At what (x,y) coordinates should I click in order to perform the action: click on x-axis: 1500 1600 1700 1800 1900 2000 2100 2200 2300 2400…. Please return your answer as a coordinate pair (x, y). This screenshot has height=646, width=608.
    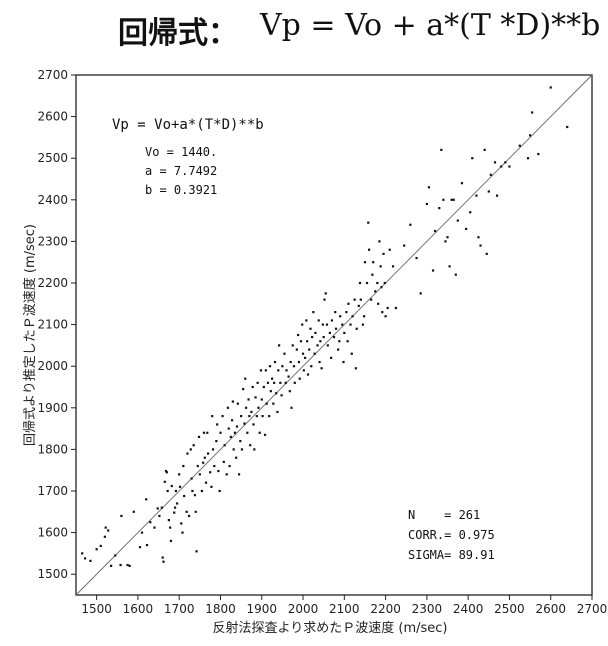
    Looking at the image, I should click on (344, 605).